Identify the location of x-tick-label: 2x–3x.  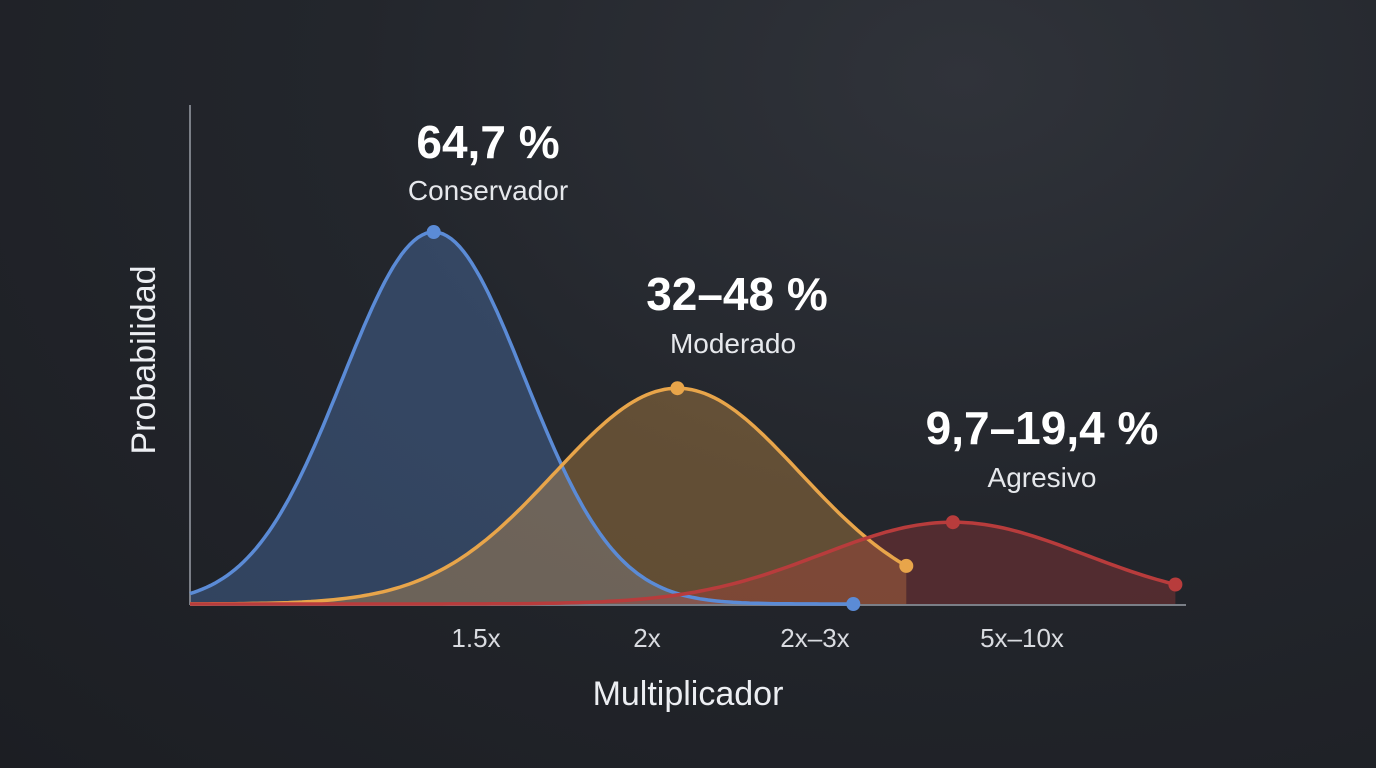
(814, 638).